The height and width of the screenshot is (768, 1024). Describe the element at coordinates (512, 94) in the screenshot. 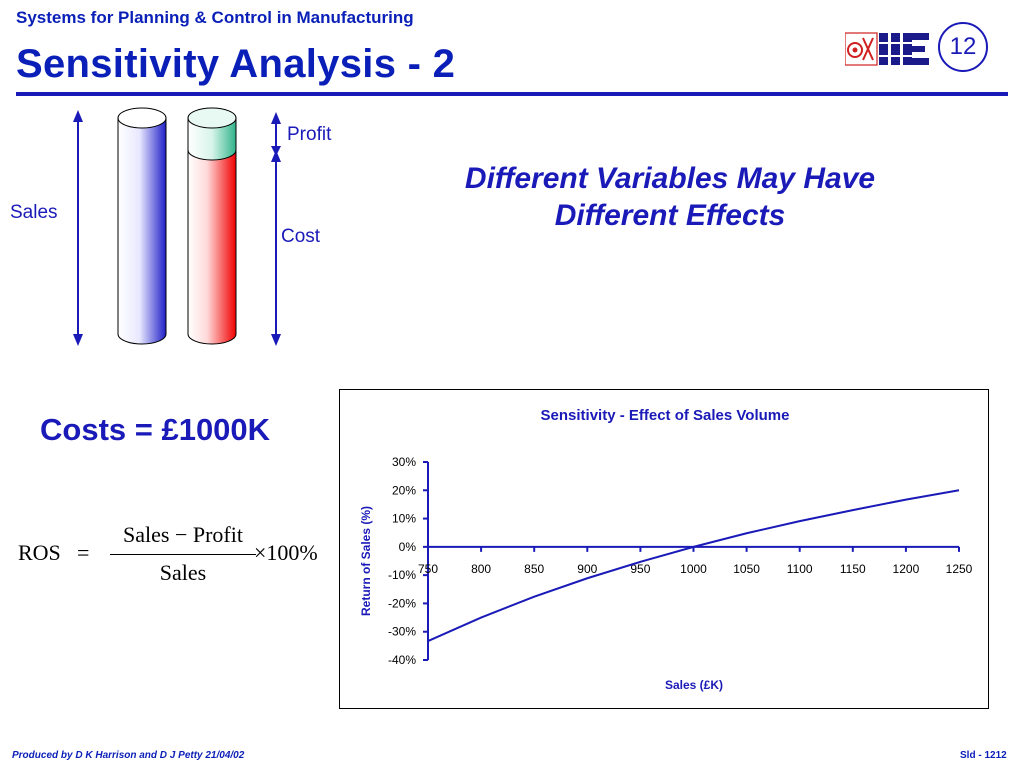

I see `title-divider` at that location.